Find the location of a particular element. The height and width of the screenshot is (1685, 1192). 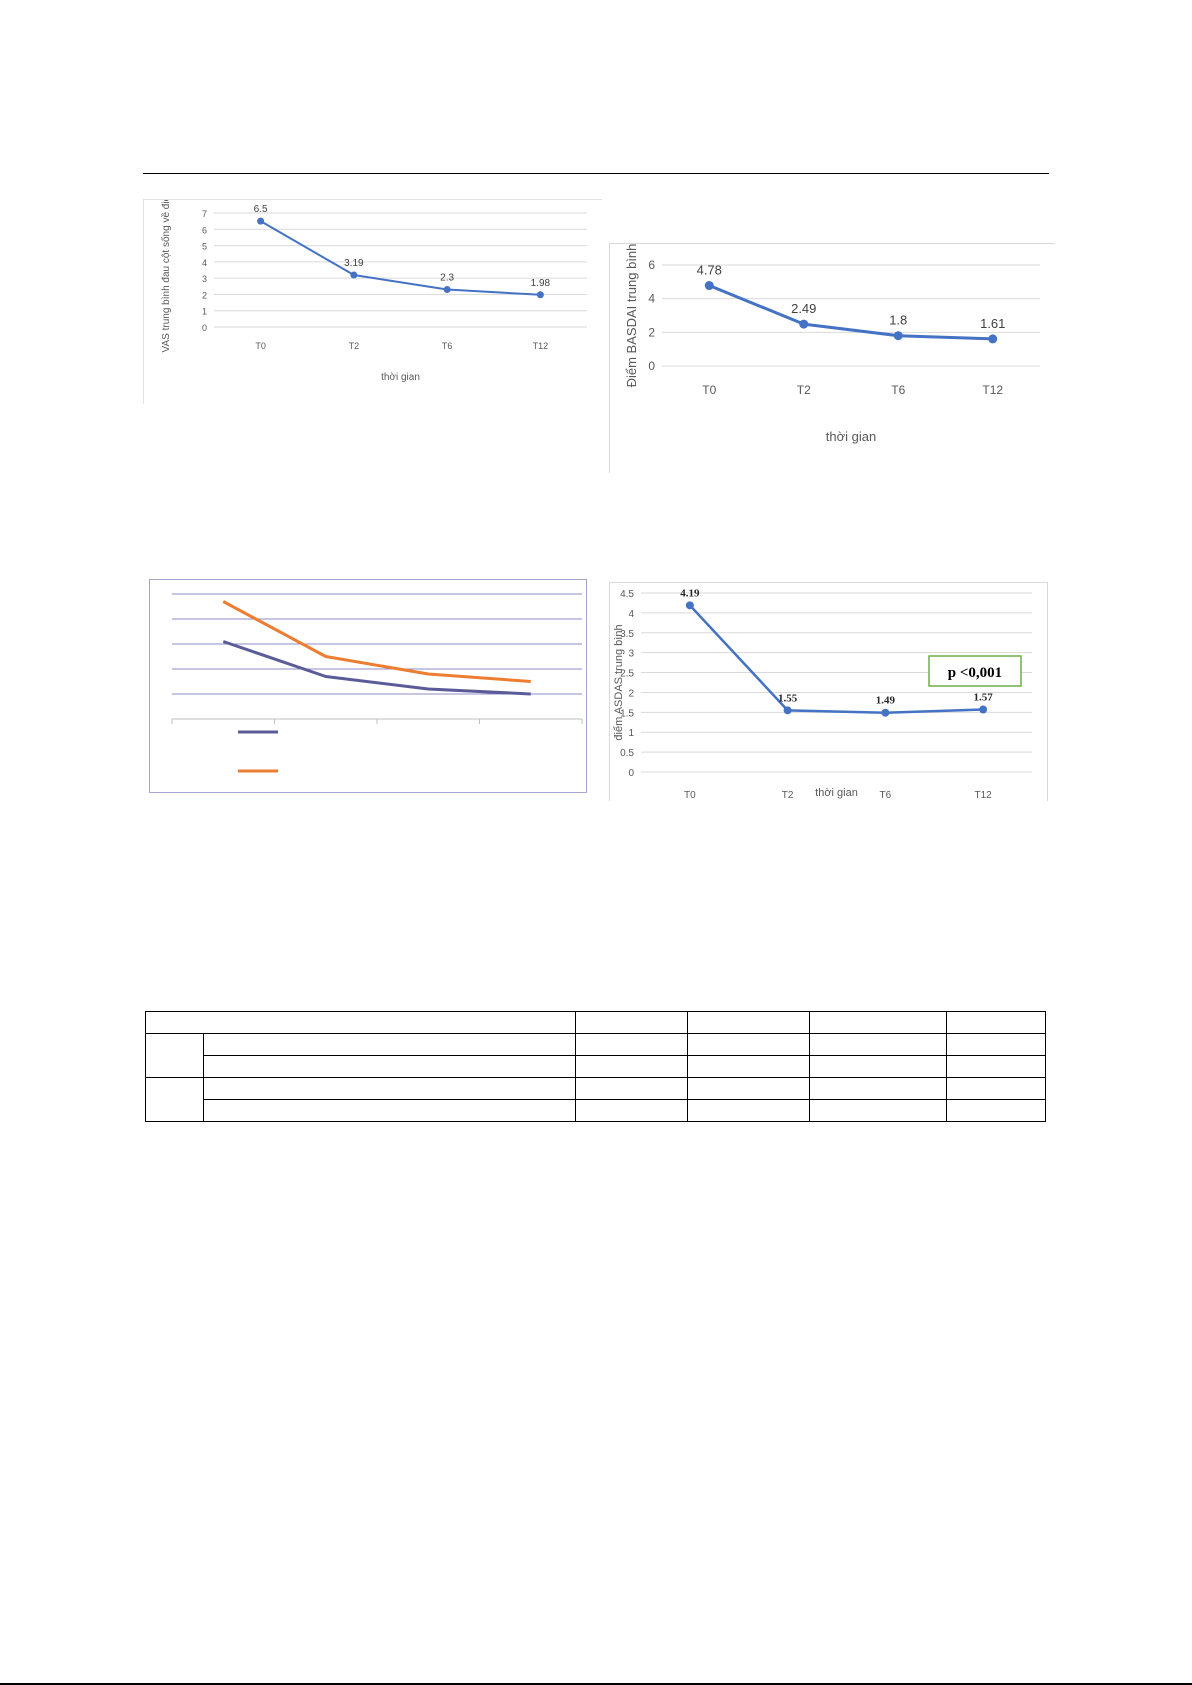

table-header-row is located at coordinates (595, 1022).